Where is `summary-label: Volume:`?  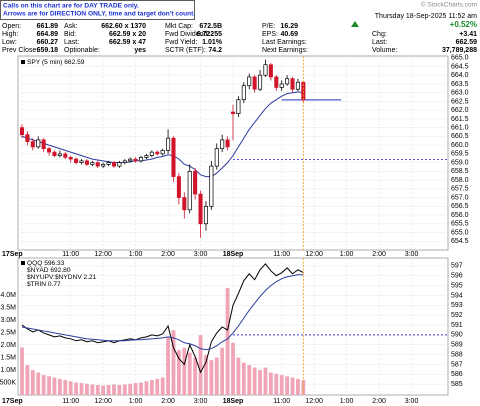 summary-label: Volume: is located at coordinates (384, 50).